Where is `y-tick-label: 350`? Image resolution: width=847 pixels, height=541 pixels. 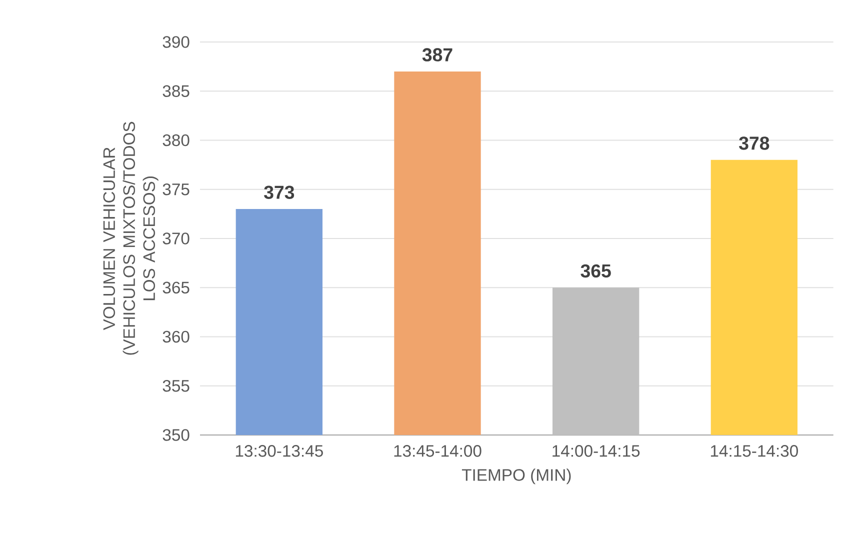
y-tick-label: 350 is located at coordinates (176, 435).